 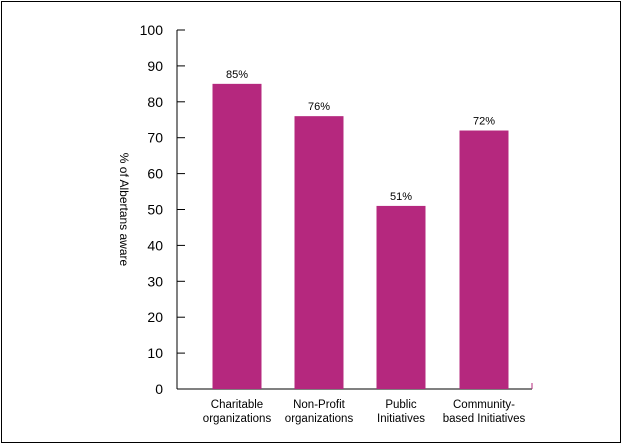 What do you see at coordinates (484, 122) in the screenshot?
I see `data-label: 72%` at bounding box center [484, 122].